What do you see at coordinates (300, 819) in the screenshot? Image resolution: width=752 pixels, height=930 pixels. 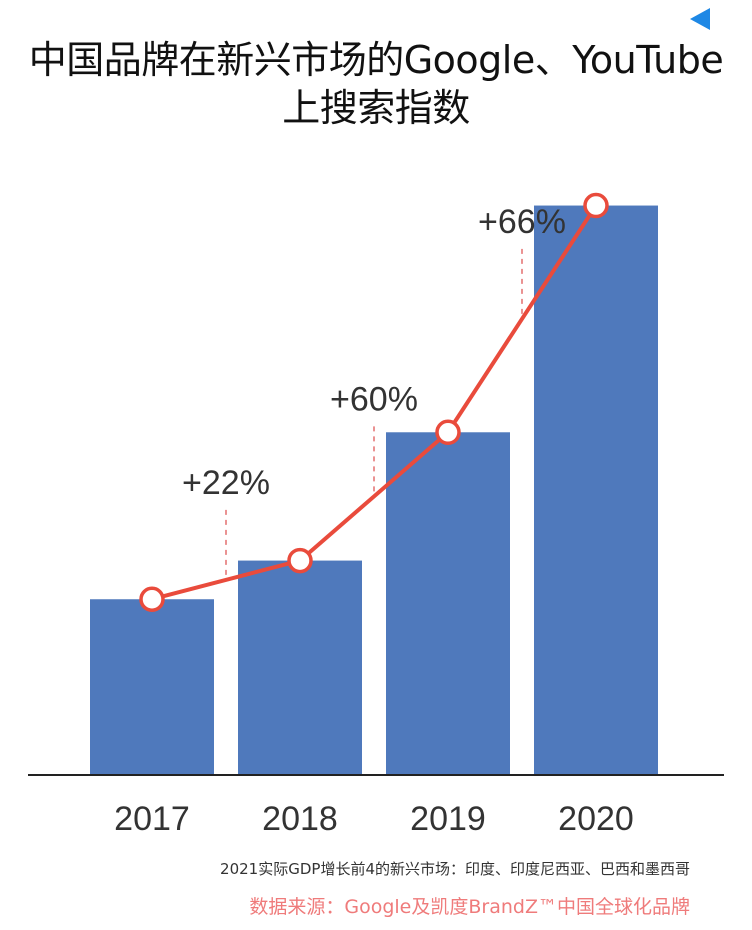 I see `x-tick-label-2018: 2018` at bounding box center [300, 819].